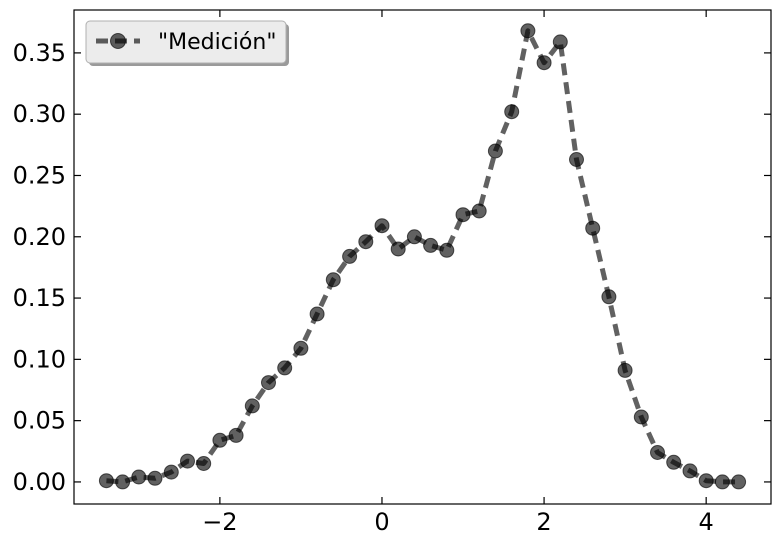 The height and width of the screenshot is (545, 781). What do you see at coordinates (39, 298) in the screenshot?
I see `y-tick-label: 0.15` at bounding box center [39, 298].